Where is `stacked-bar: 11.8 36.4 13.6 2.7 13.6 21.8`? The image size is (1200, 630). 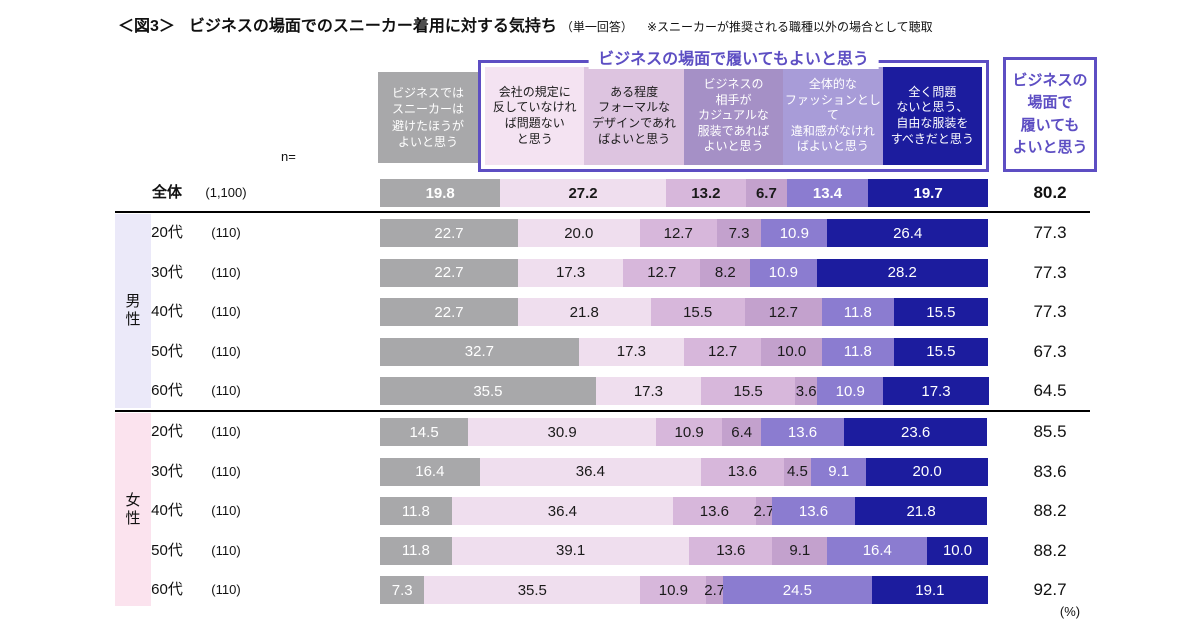 stacked-bar: 11.8 36.4 13.6 2.7 13.6 21.8 is located at coordinates (684, 511).